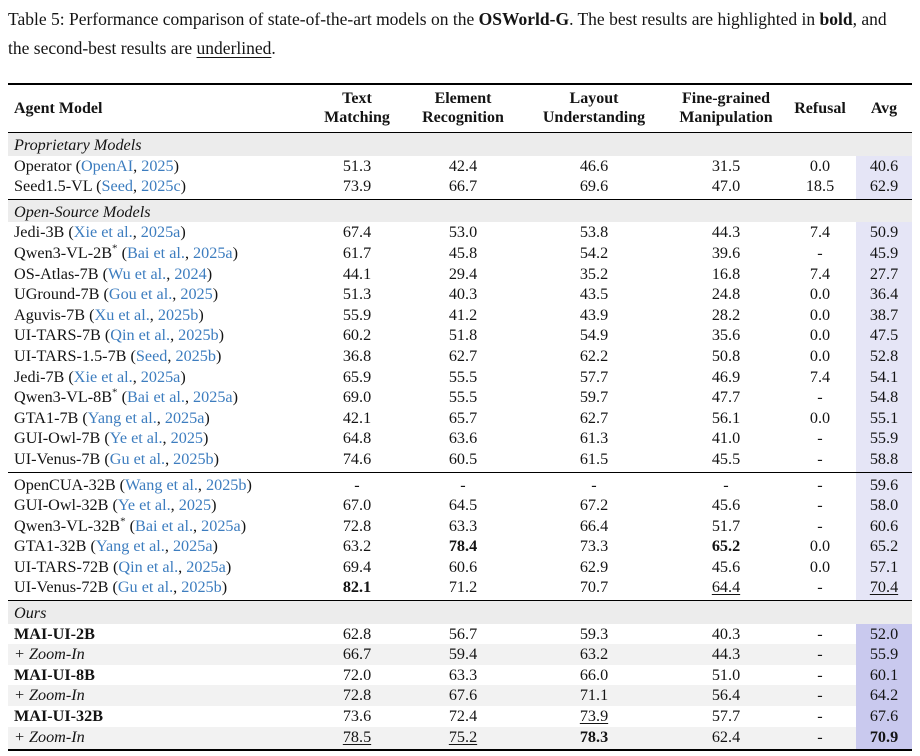 The height and width of the screenshot is (756, 920). What do you see at coordinates (357, 654) in the screenshot?
I see `value-cell: 66.7` at bounding box center [357, 654].